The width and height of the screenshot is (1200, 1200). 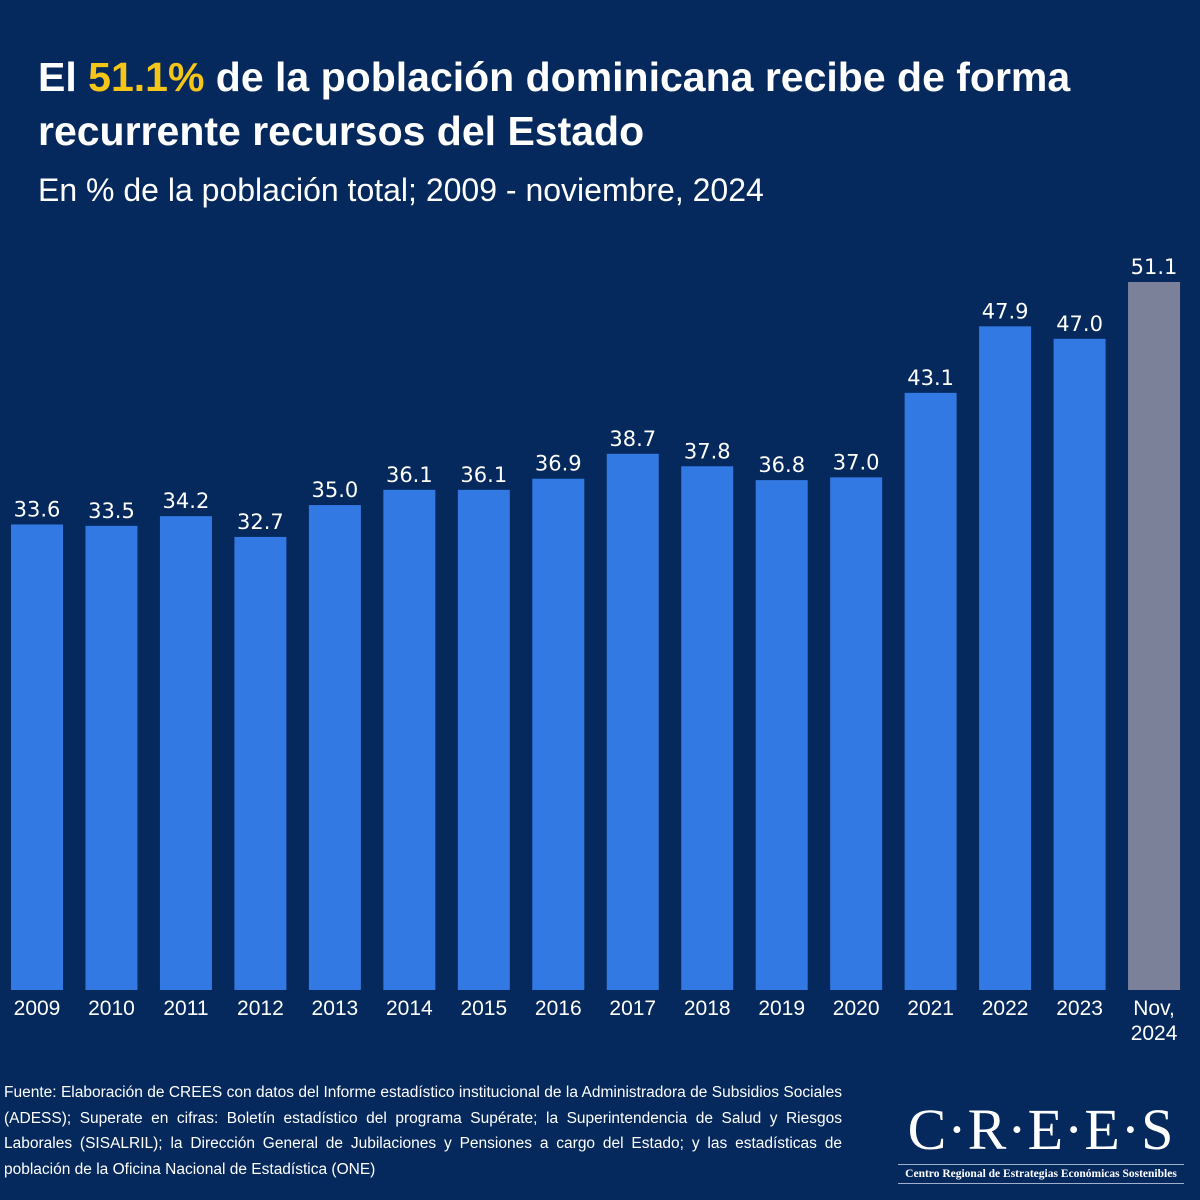 What do you see at coordinates (707, 1008) in the screenshot?
I see `x-tick-label: 2018` at bounding box center [707, 1008].